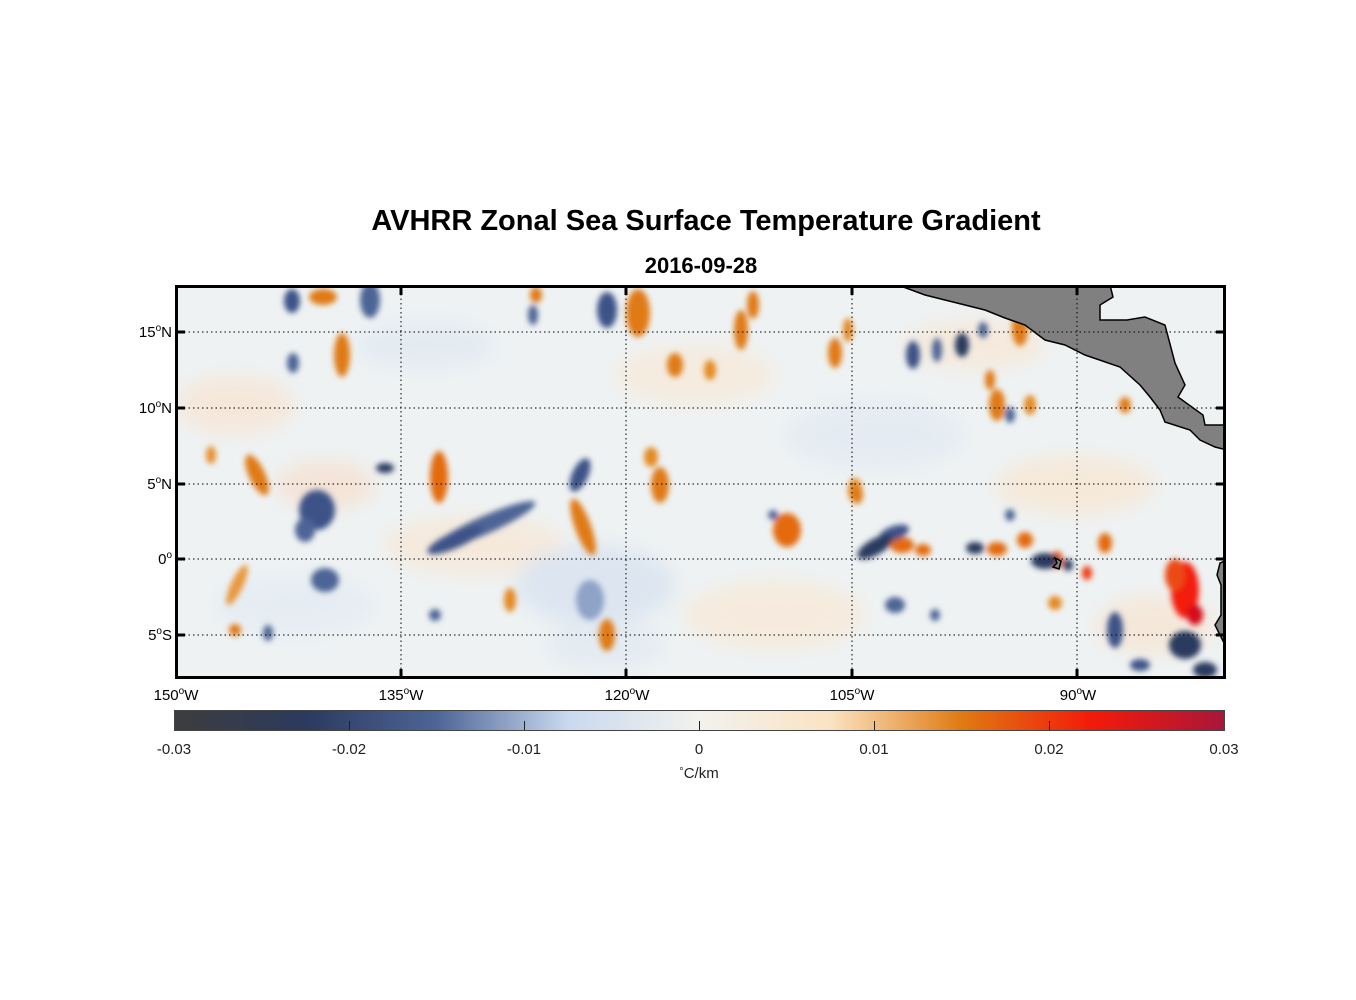 This screenshot has height=1000, width=1356. I want to click on colorbar-label: 0.02, so click(1049, 749).